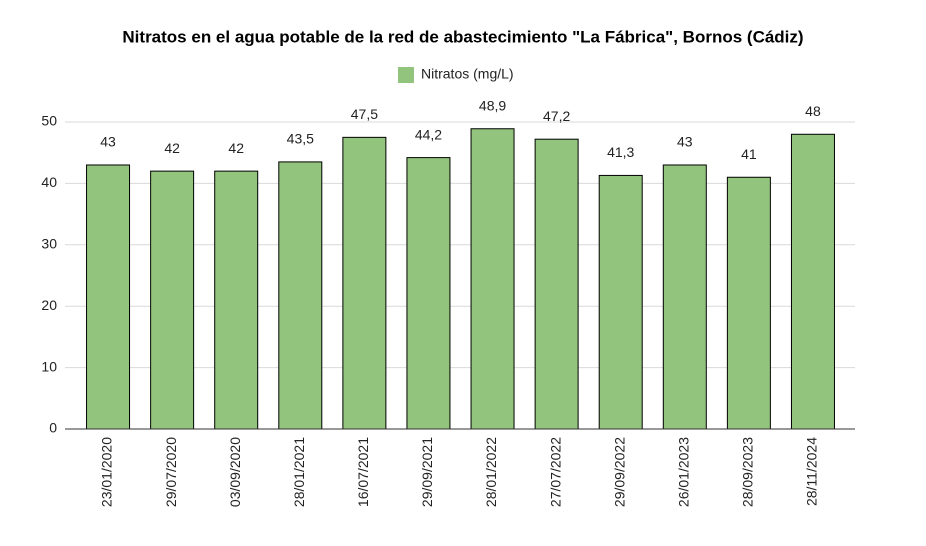 The image size is (926, 546). Describe the element at coordinates (364, 114) in the screenshot. I see `data-label: 47,5` at that location.